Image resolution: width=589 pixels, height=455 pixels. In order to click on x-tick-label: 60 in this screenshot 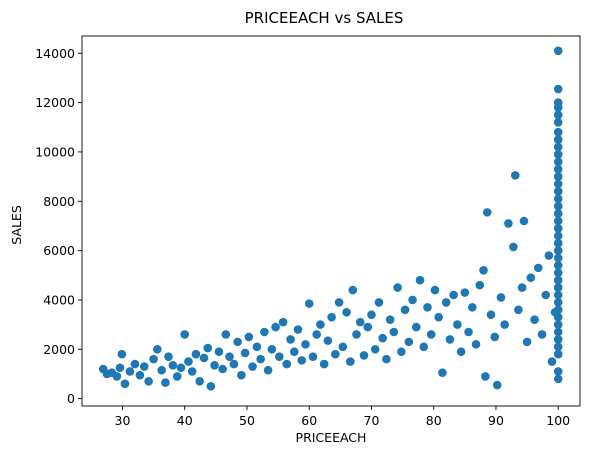, I will do `click(309, 420)`.